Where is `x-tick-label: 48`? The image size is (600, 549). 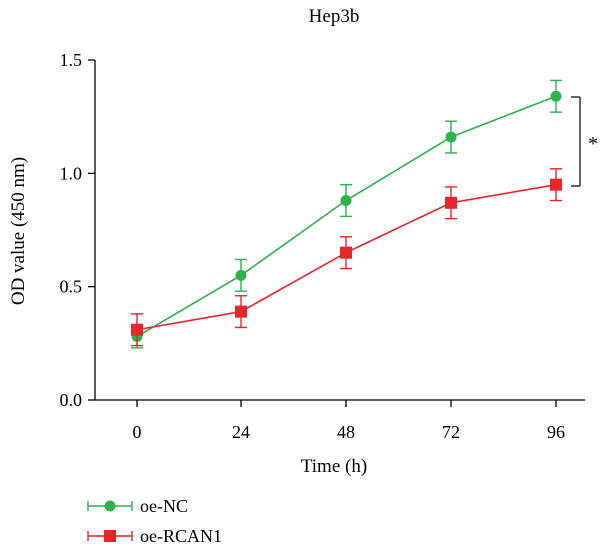 x-tick-label: 48 is located at coordinates (346, 432).